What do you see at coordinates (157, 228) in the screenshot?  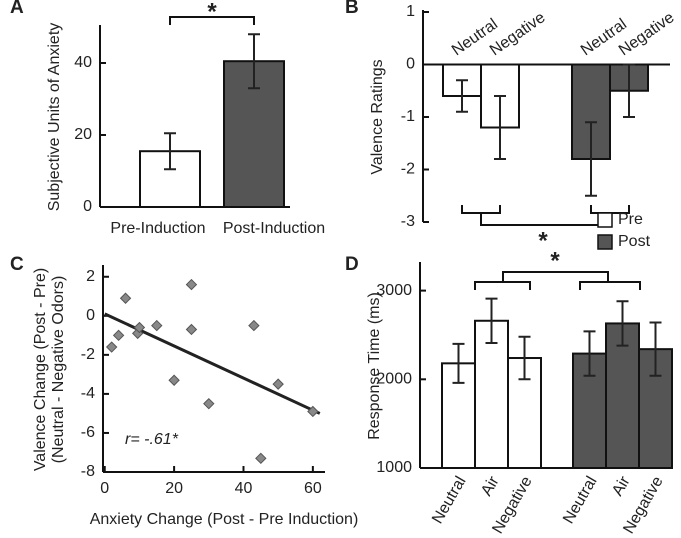 I see `x-tick-label: Pre-Induction` at bounding box center [157, 228].